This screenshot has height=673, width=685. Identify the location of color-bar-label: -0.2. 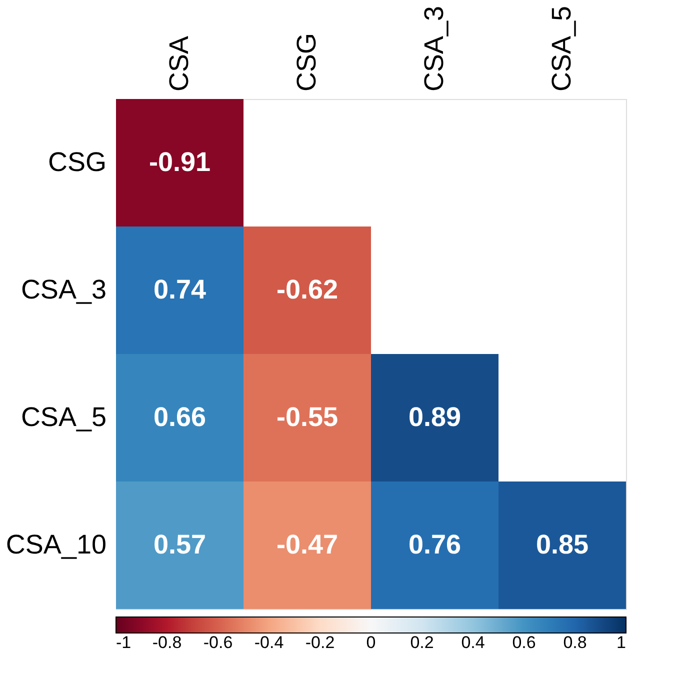
(320, 642).